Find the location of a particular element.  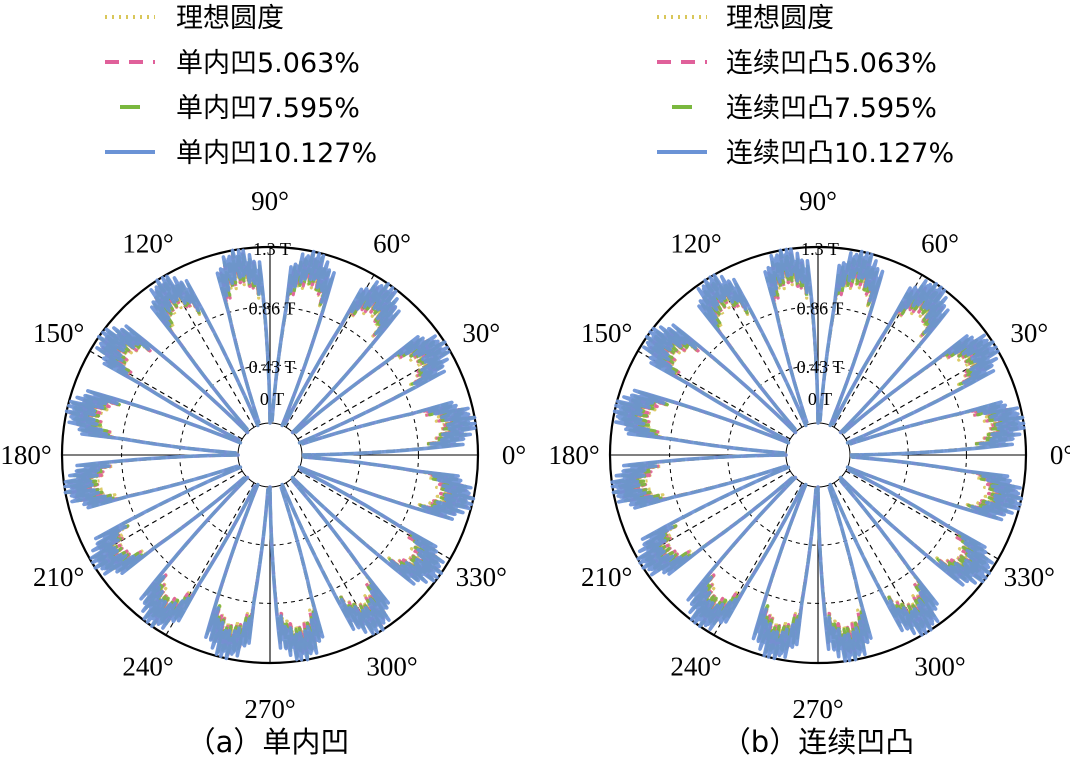

plot-b-radial-tick-2: 0.86 T is located at coordinates (820, 309).